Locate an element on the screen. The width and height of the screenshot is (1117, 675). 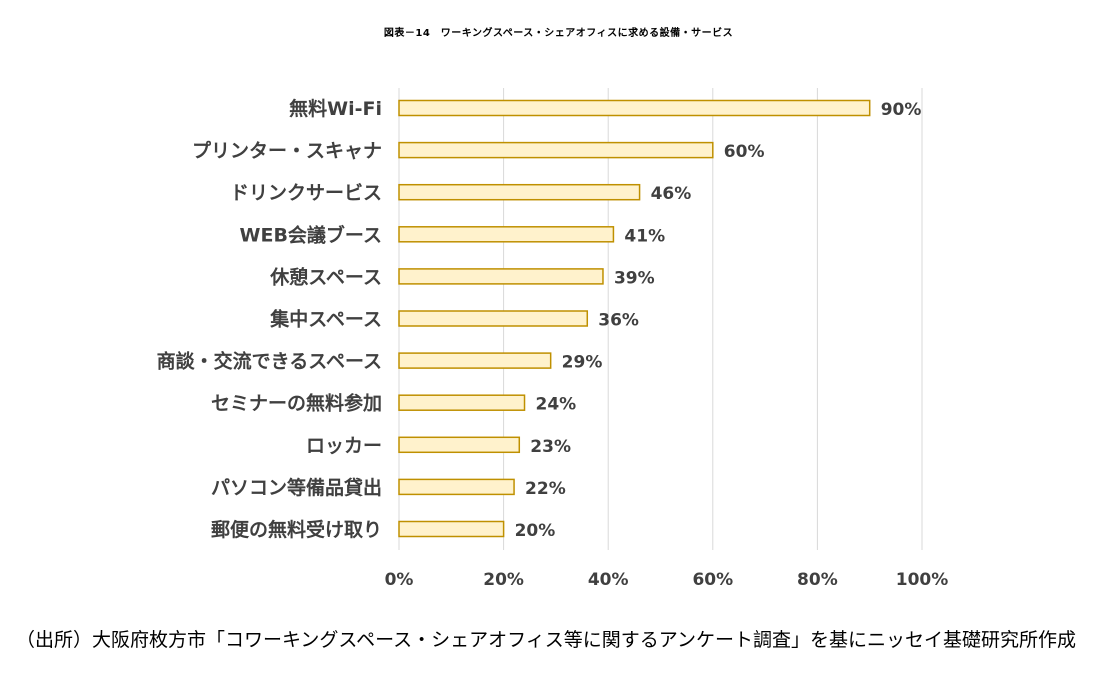
category-label: ドリンクサービス is located at coordinates (306, 193).